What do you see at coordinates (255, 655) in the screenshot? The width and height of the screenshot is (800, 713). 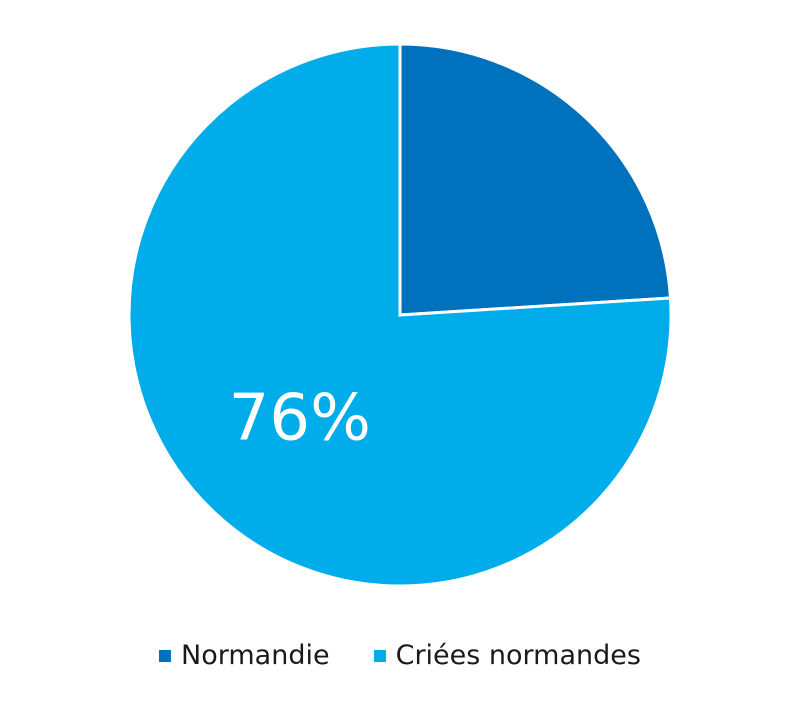 I see `legend-label-normandie: Normandie` at bounding box center [255, 655].